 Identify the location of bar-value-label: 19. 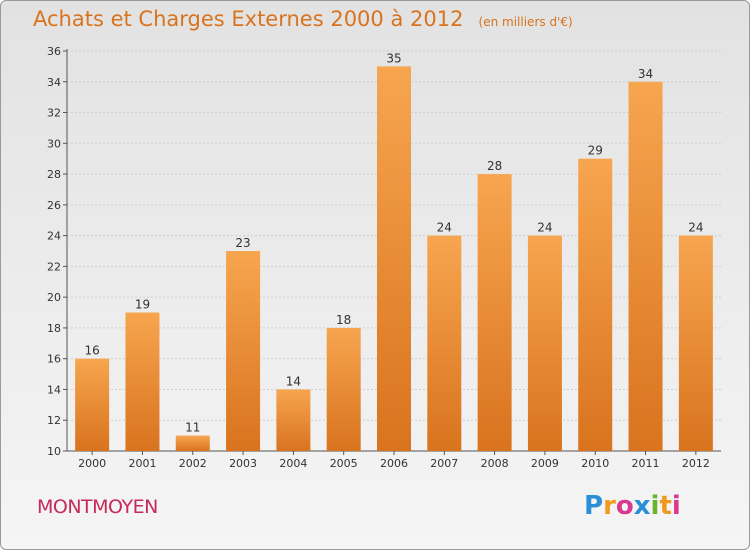
(142, 305).